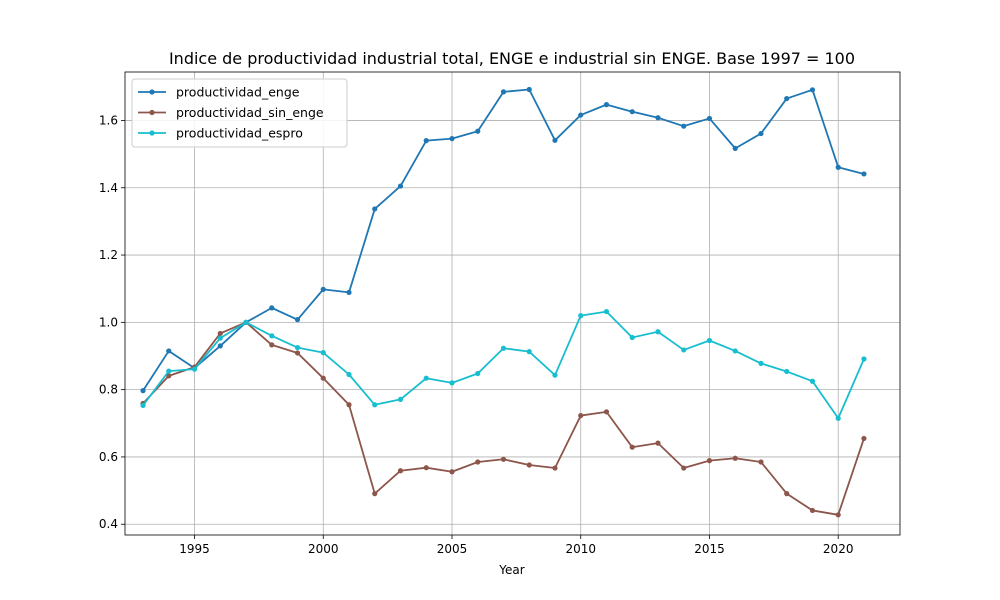  What do you see at coordinates (503, 364) in the screenshot?
I see `series-productividad_espro` at bounding box center [503, 364].